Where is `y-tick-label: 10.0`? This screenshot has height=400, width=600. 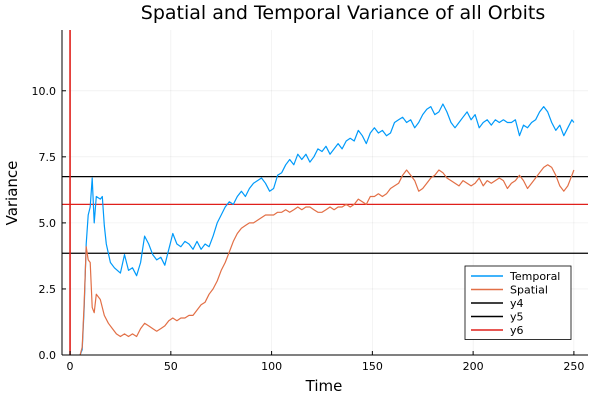
y-tick-label: 10.0 is located at coordinates (44, 91).